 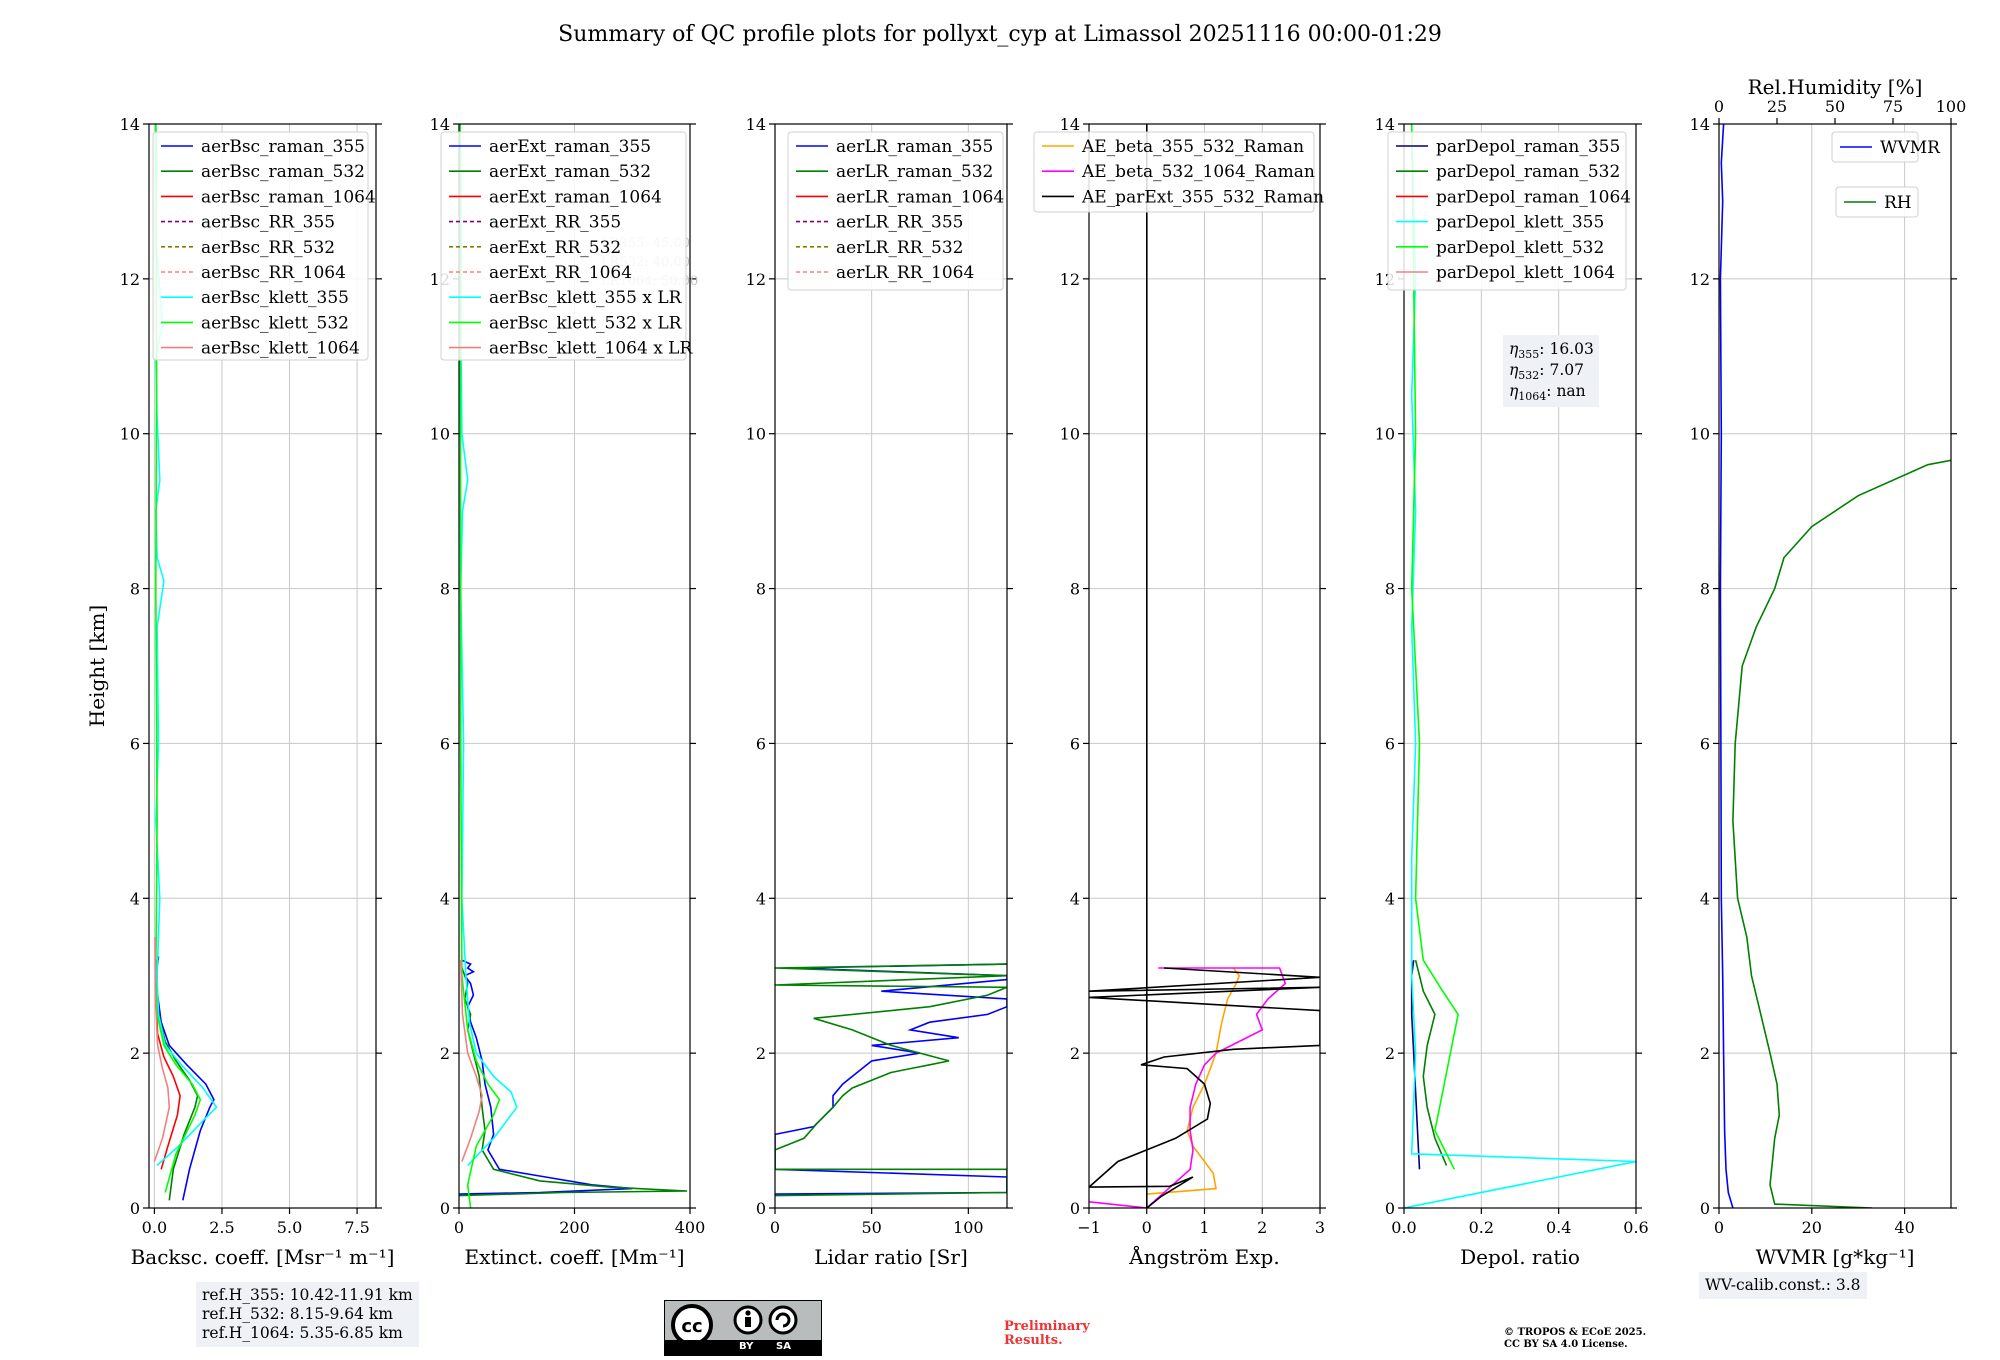 What do you see at coordinates (288, 197) in the screenshot?
I see `legend-label: aerBsc_raman_1064` at bounding box center [288, 197].